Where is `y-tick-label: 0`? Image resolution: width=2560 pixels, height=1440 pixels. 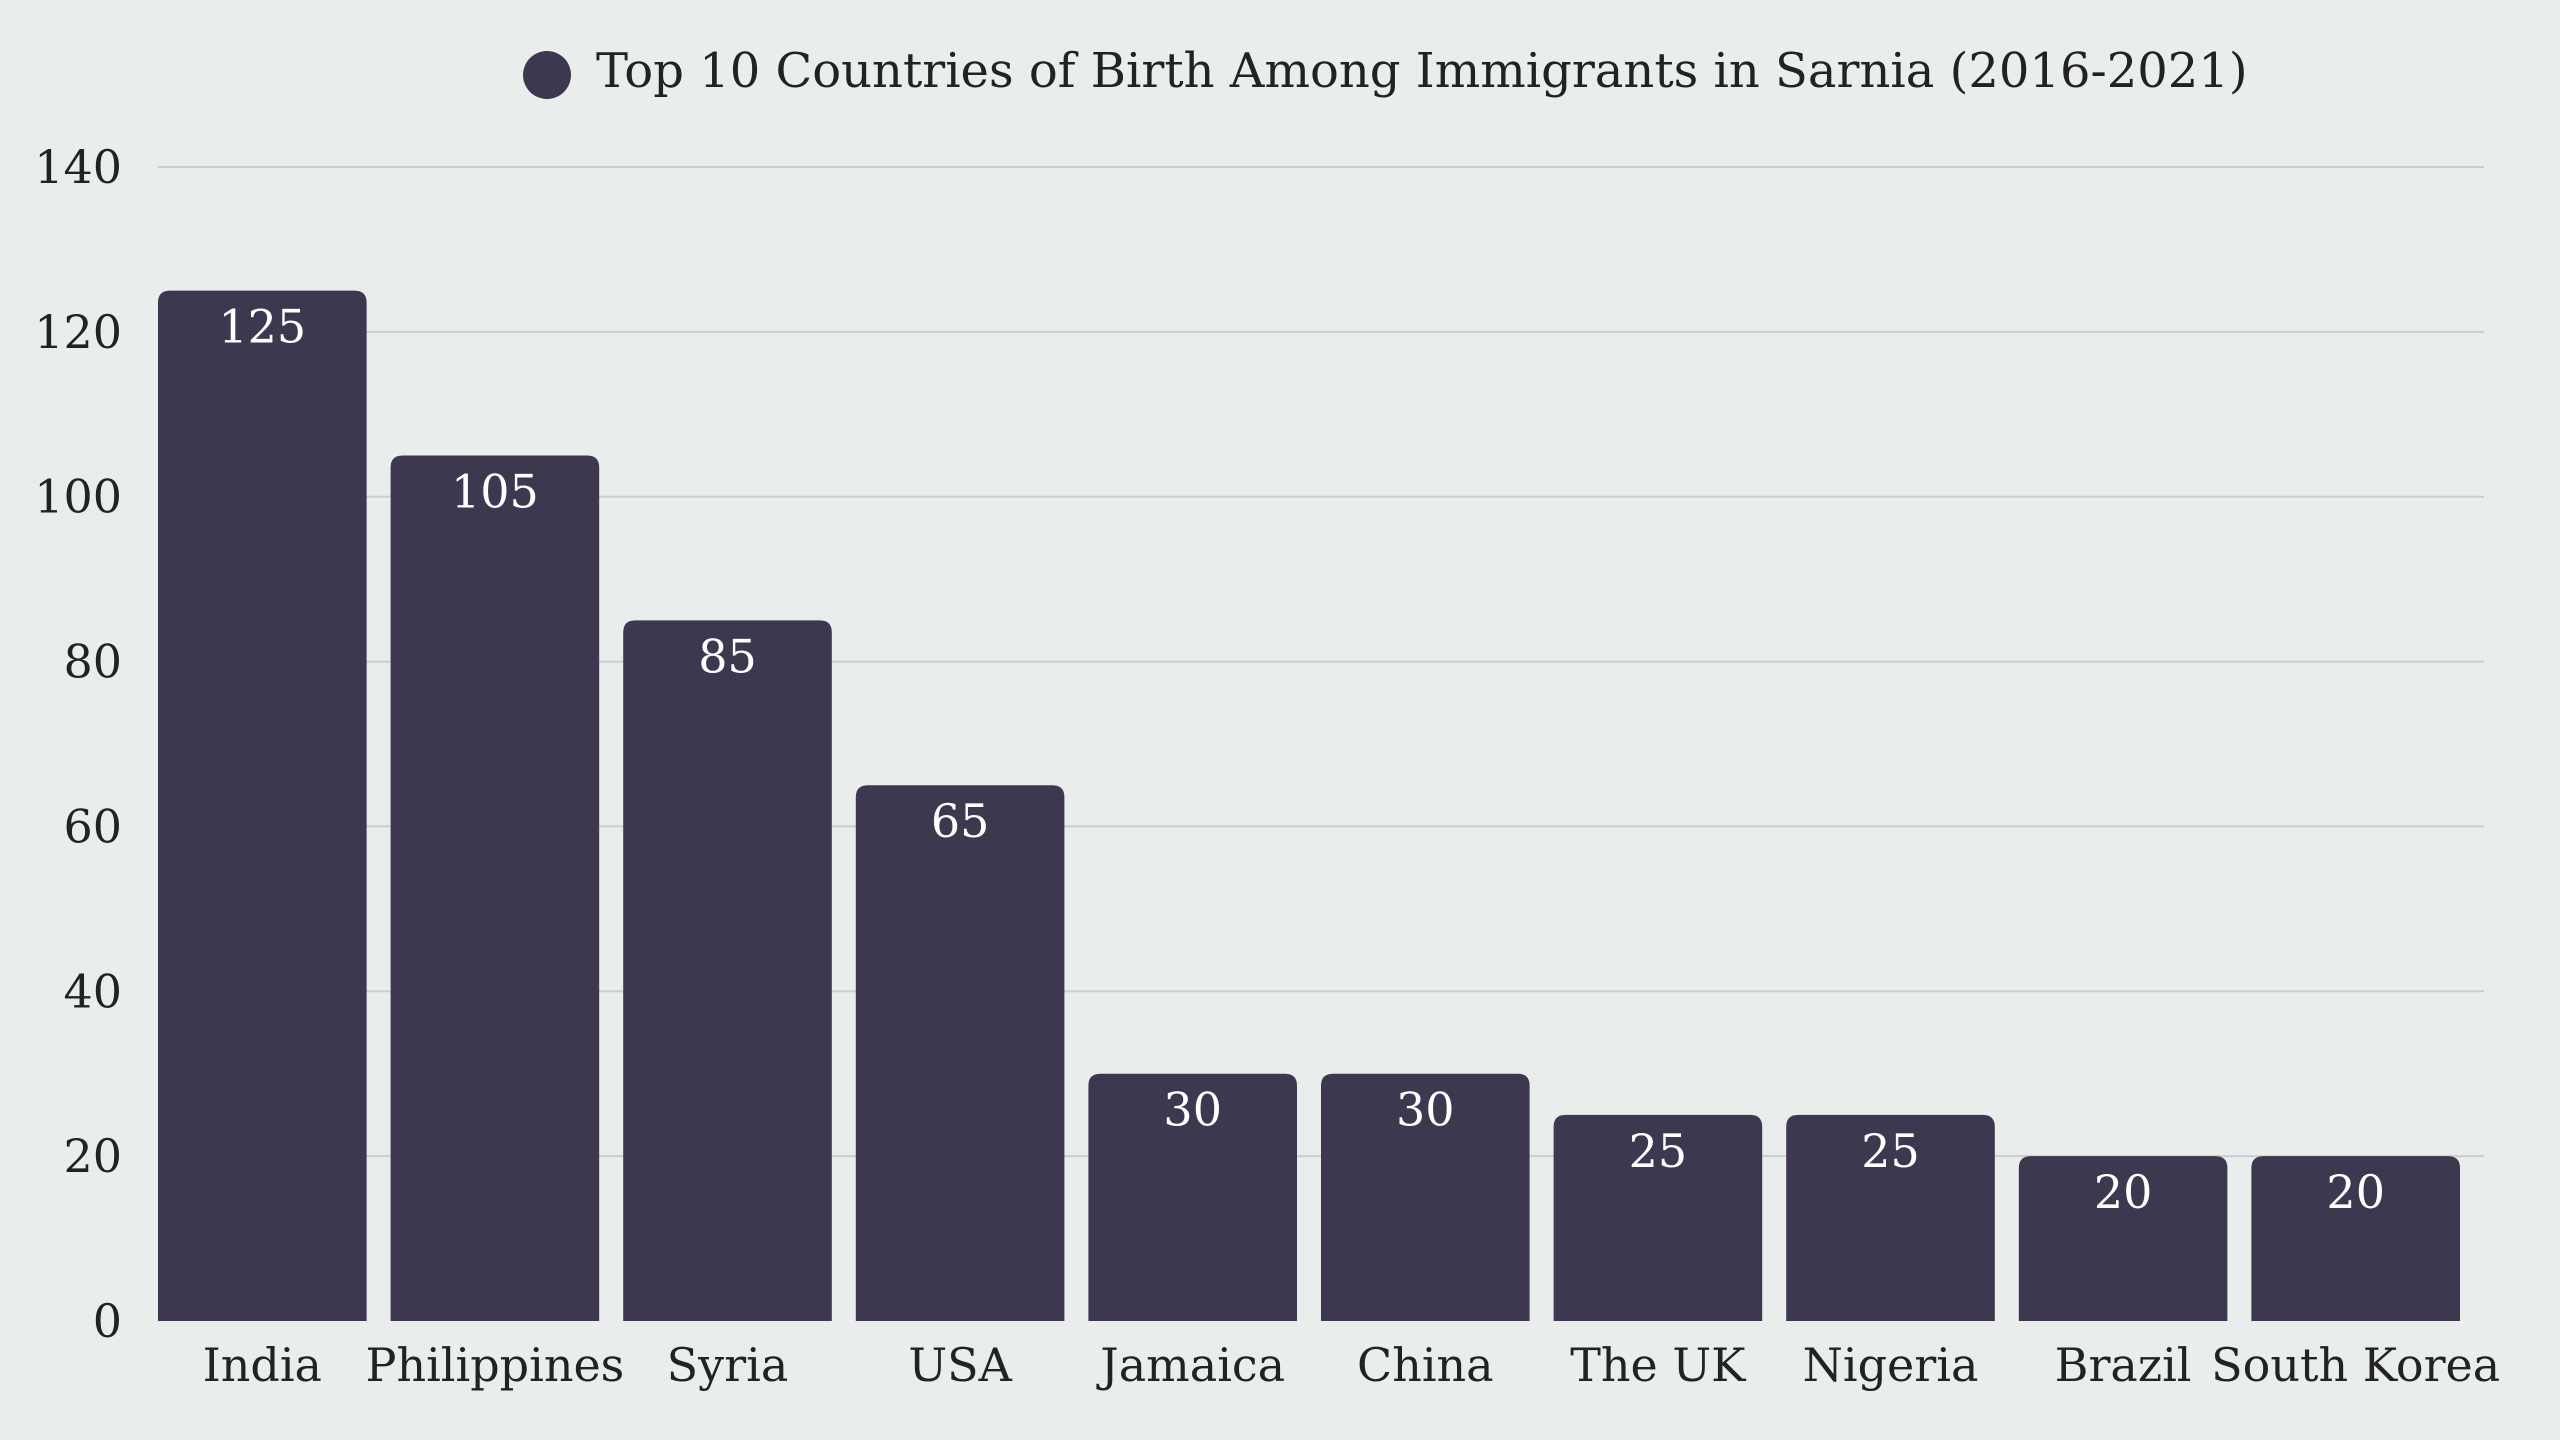
y-tick-label: 0 is located at coordinates (107, 1321).